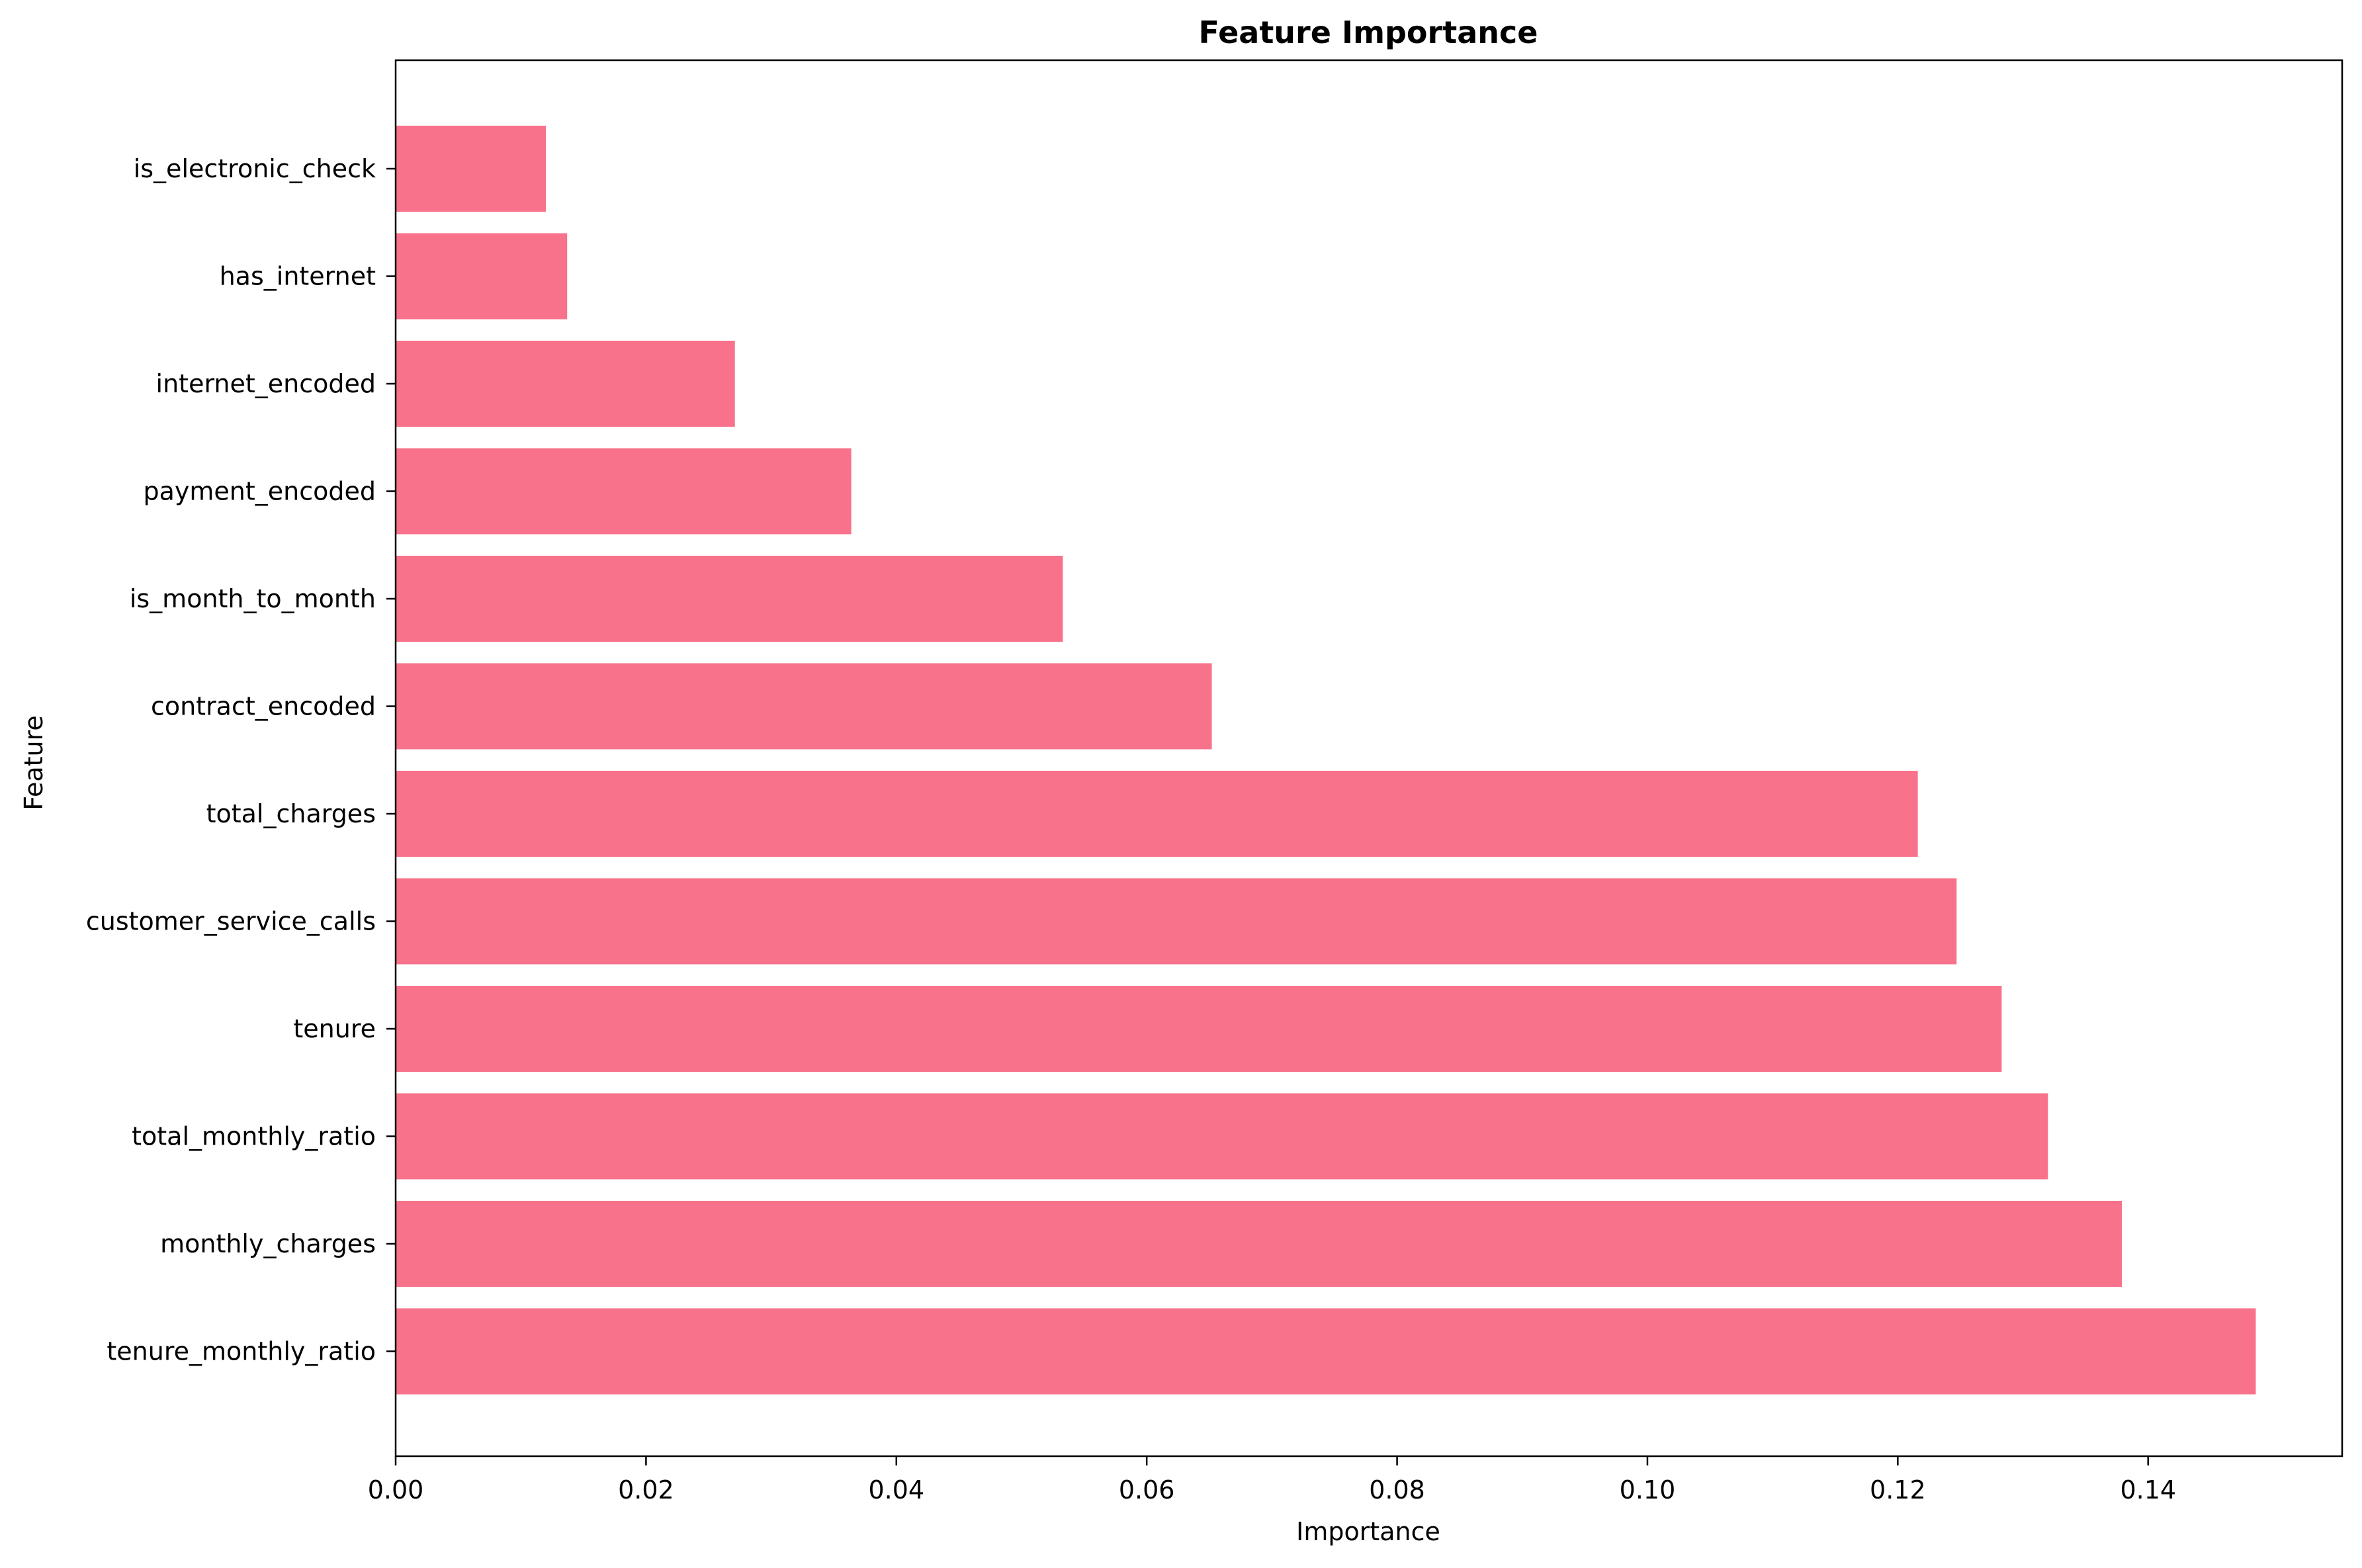  Describe the element at coordinates (33, 763) in the screenshot. I see `y-axis-label: Feature` at that location.